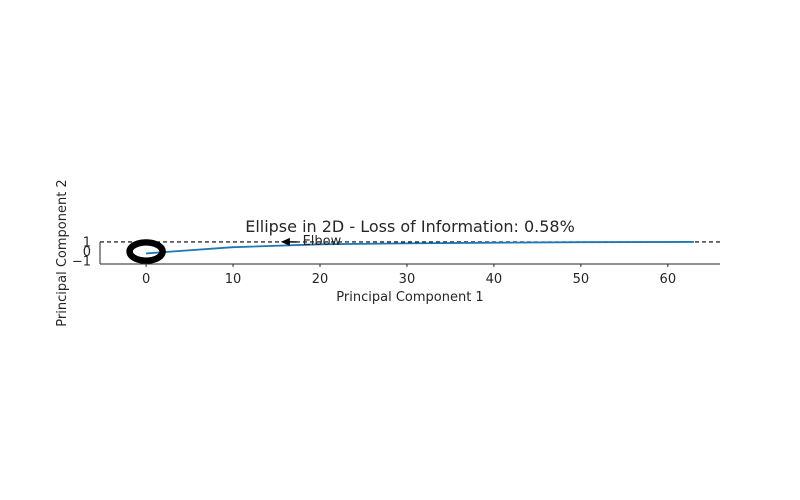  I want to click on elbow-annotation-label: Elbow, so click(322, 241).